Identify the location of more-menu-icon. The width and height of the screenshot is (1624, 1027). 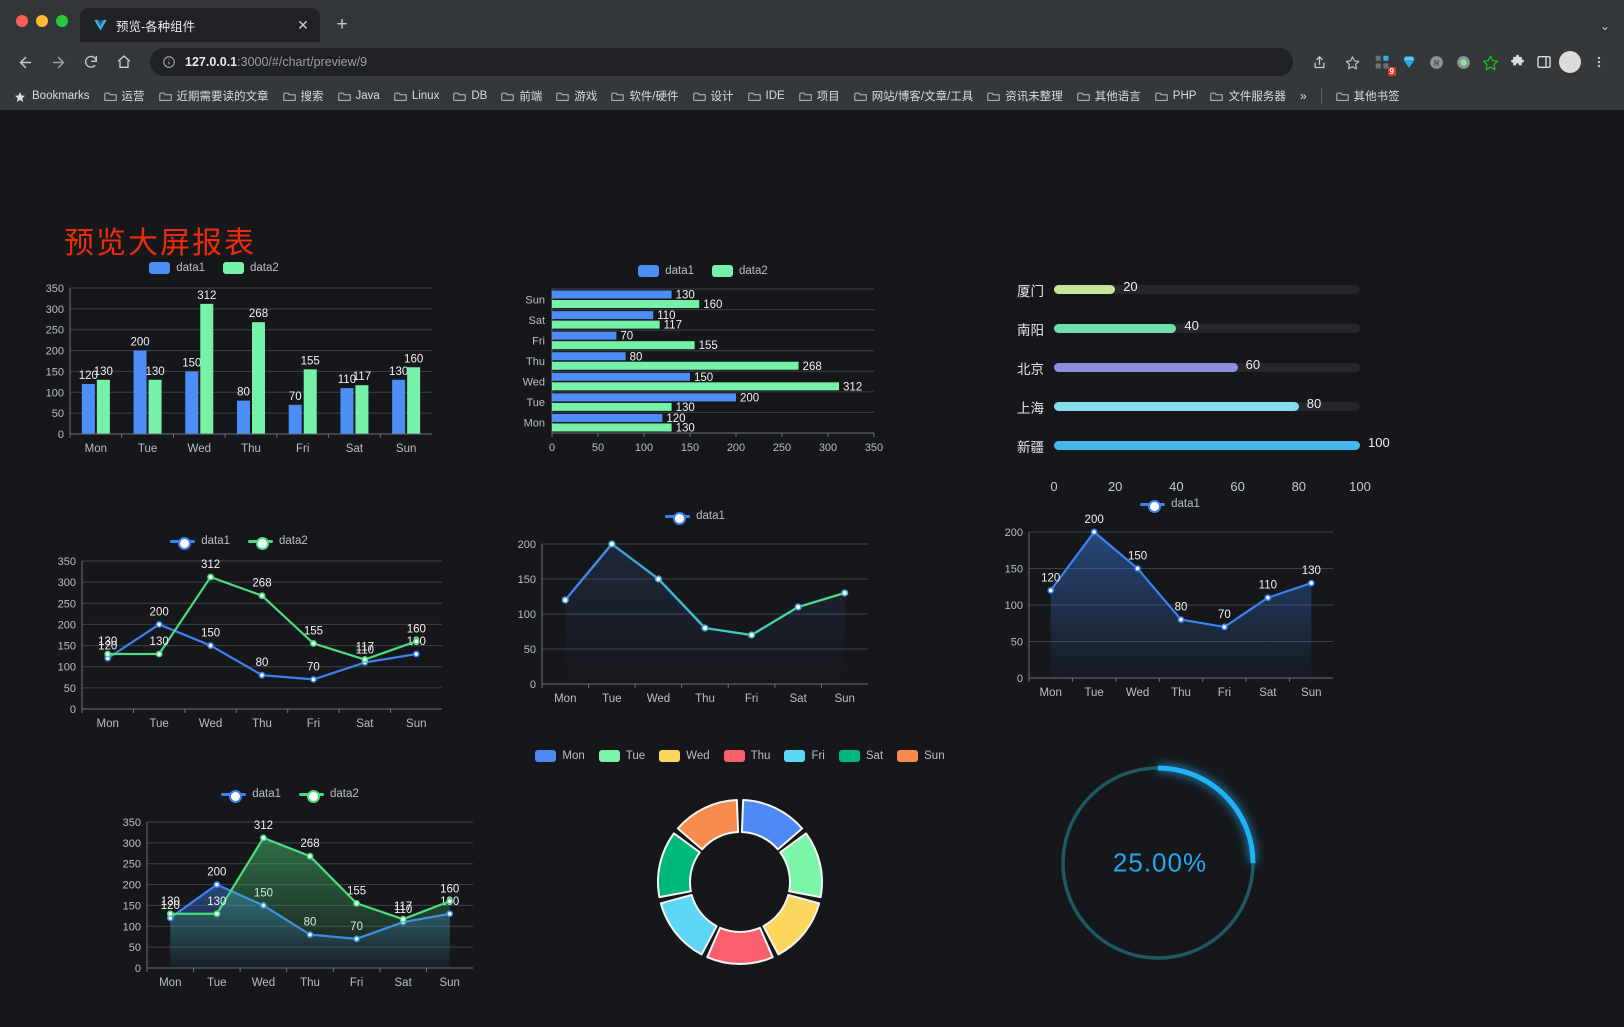
(1599, 62).